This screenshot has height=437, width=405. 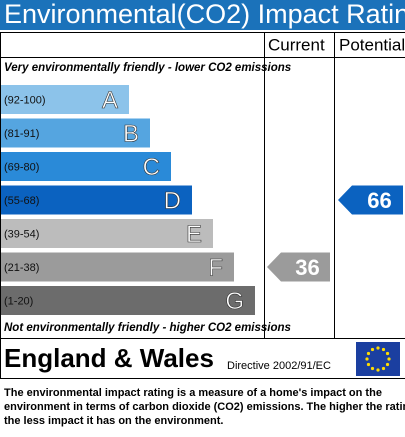 I want to click on band-letter: B, so click(x=131, y=133).